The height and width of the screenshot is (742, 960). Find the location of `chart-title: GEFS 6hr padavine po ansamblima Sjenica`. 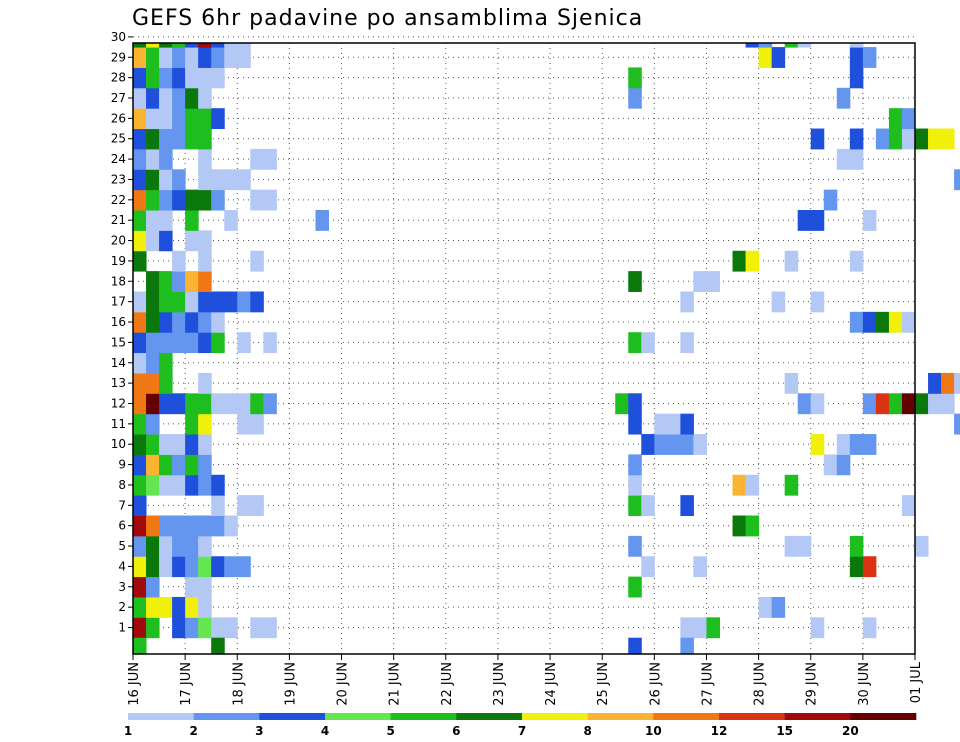

chart-title: GEFS 6hr padavine po ansamblima Sjenica is located at coordinates (388, 18).